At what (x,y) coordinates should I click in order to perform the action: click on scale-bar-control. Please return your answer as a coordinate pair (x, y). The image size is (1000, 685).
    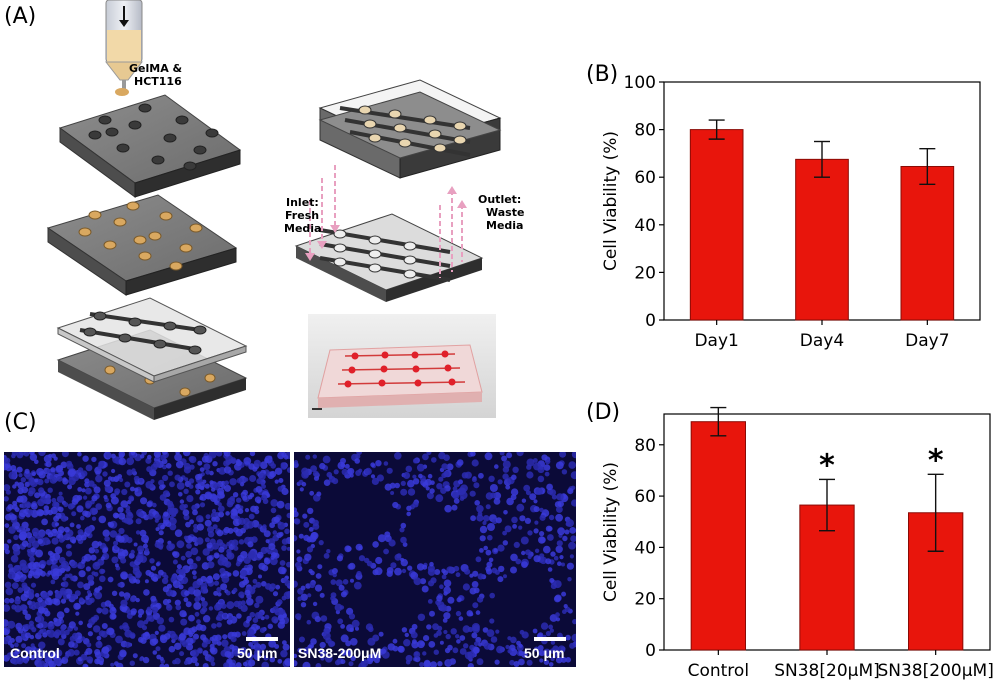
    Looking at the image, I should click on (262, 639).